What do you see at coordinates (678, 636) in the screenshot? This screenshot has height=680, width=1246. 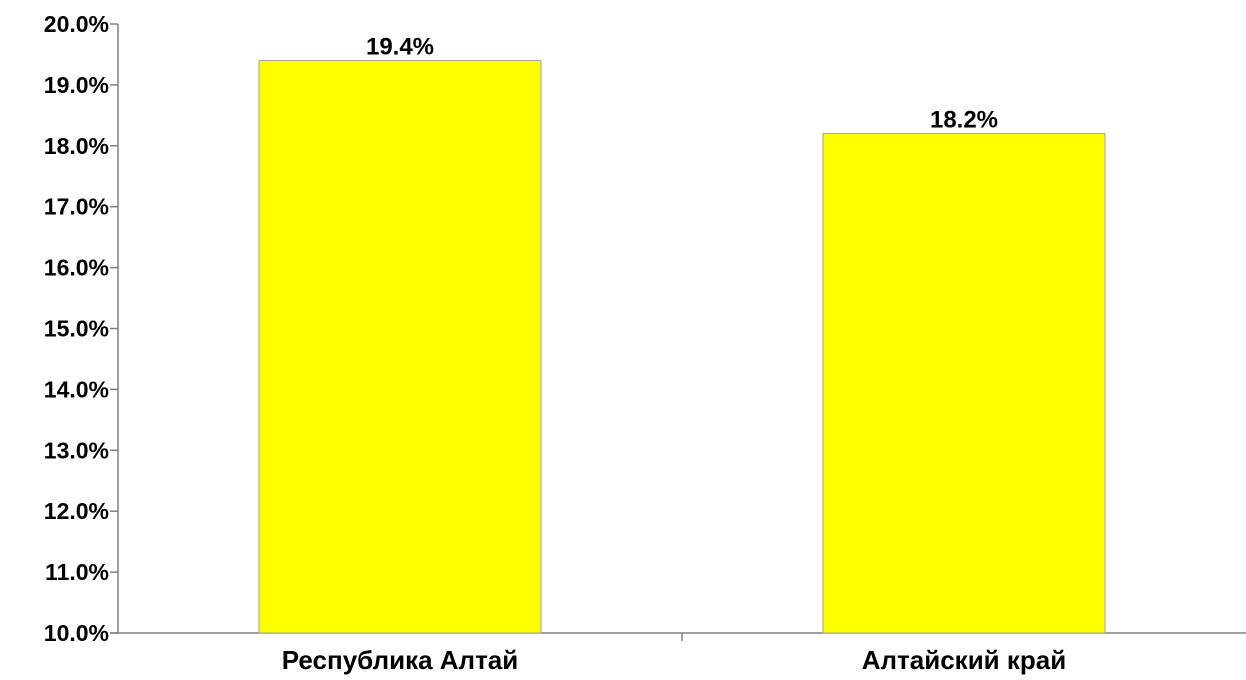 I see `x-axis` at bounding box center [678, 636].